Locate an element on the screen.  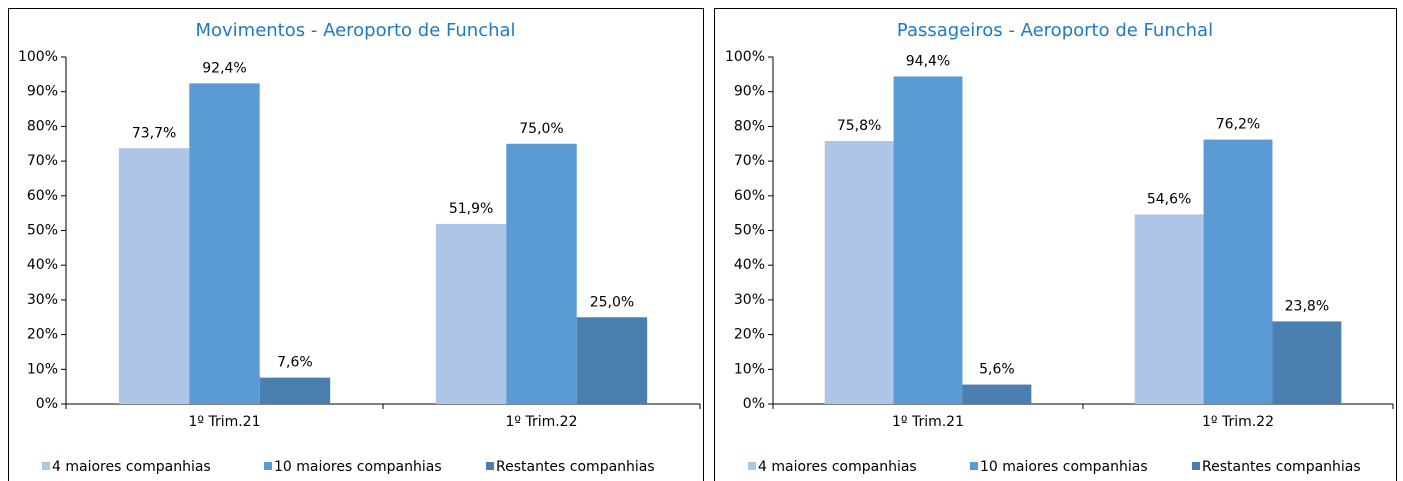
value-label: 51,9% is located at coordinates (471, 209).